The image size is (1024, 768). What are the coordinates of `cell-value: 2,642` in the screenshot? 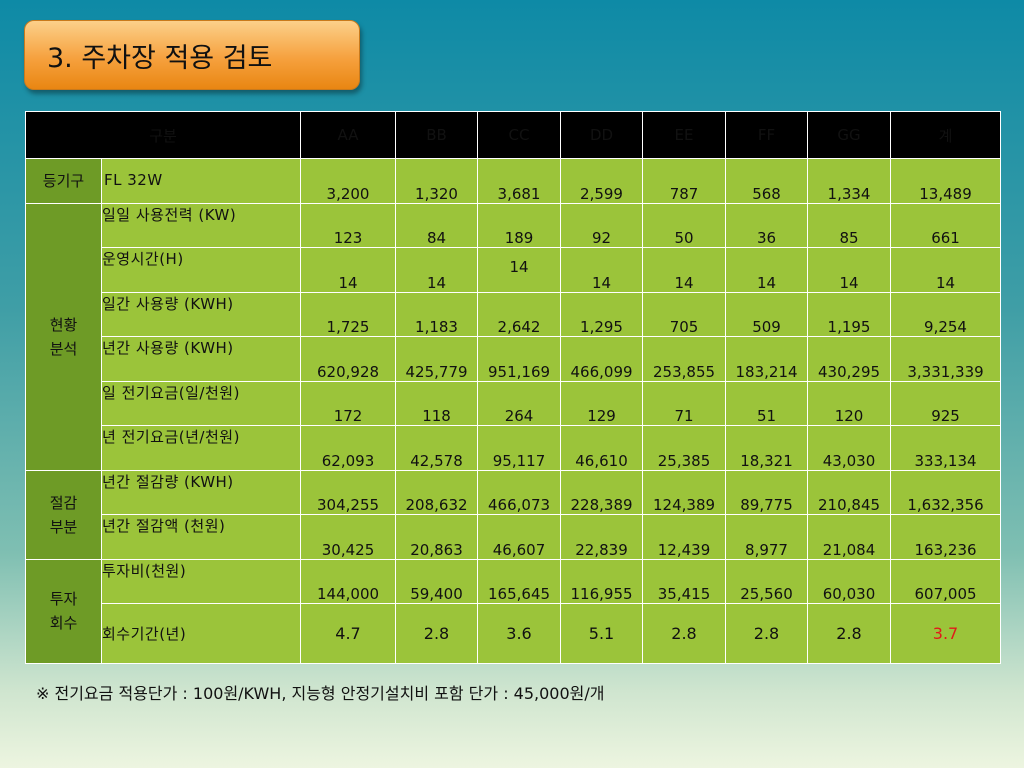 It's located at (519, 314).